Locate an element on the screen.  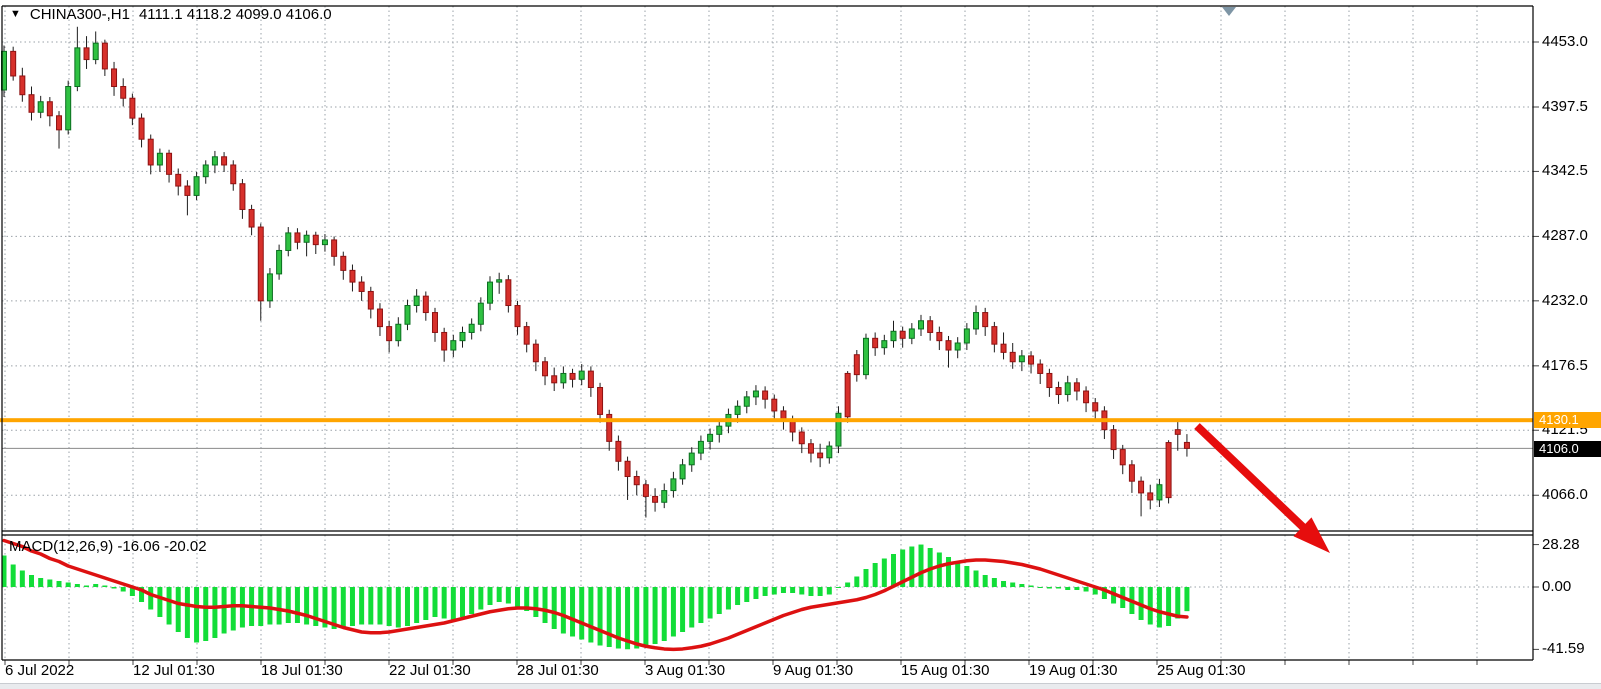
time-axis-label: 6 Jul 2022 is located at coordinates (40, 670).